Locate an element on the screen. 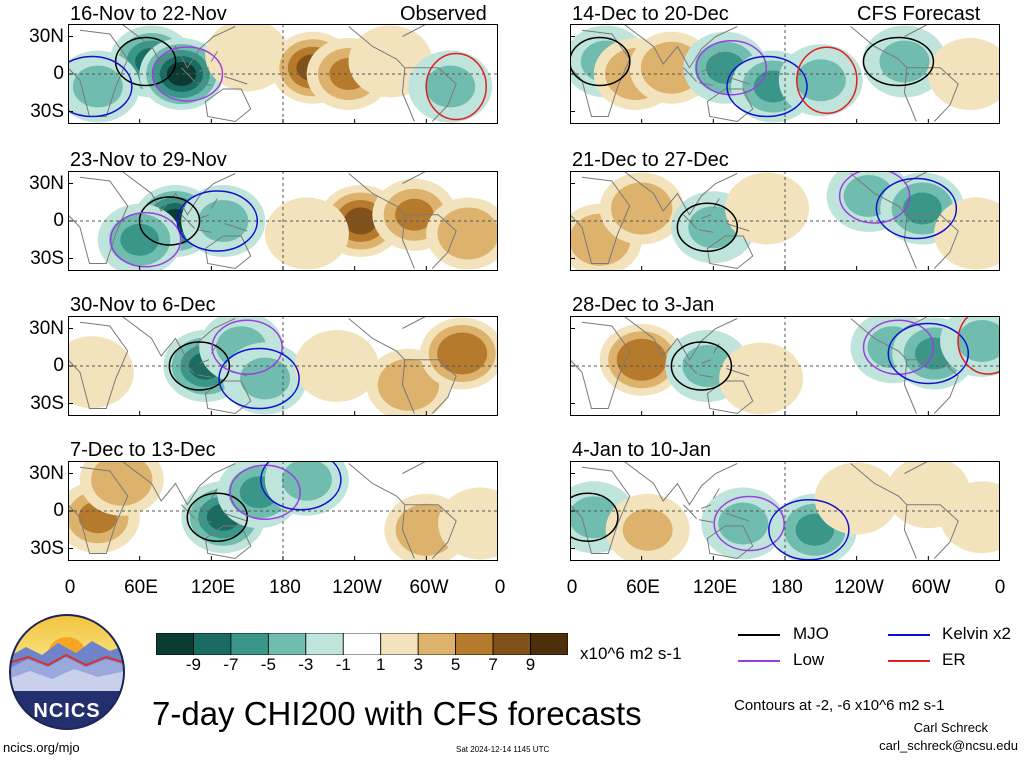 The height and width of the screenshot is (761, 1024). panel-title: 23-Nov to 29-Nov is located at coordinates (148, 160).